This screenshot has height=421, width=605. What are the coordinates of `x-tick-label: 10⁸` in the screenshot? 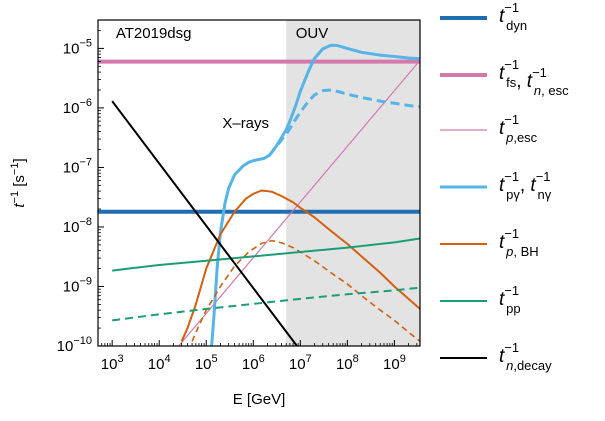 It's located at (347, 363).